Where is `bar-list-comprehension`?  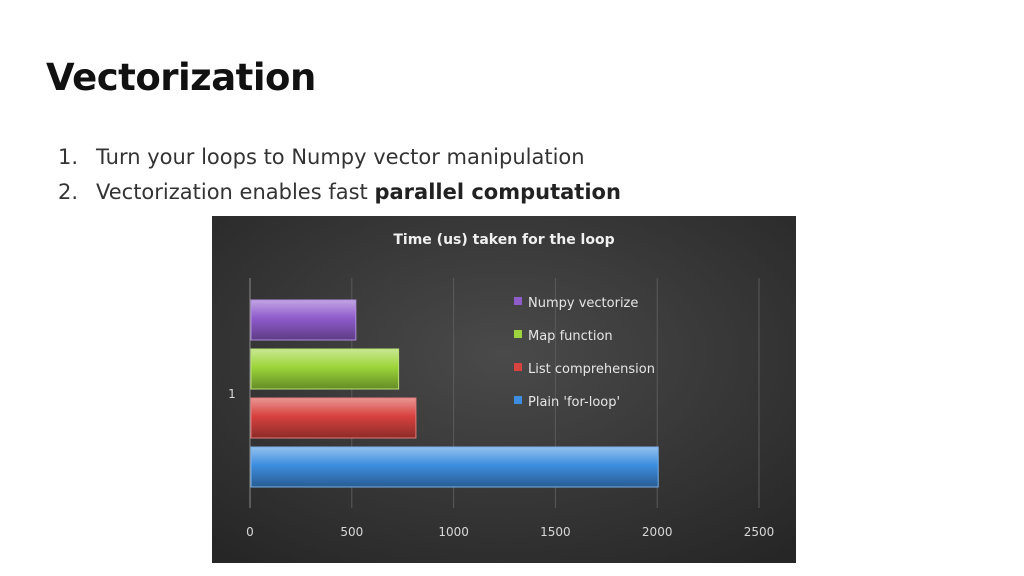
bar-list-comprehension is located at coordinates (333, 418).